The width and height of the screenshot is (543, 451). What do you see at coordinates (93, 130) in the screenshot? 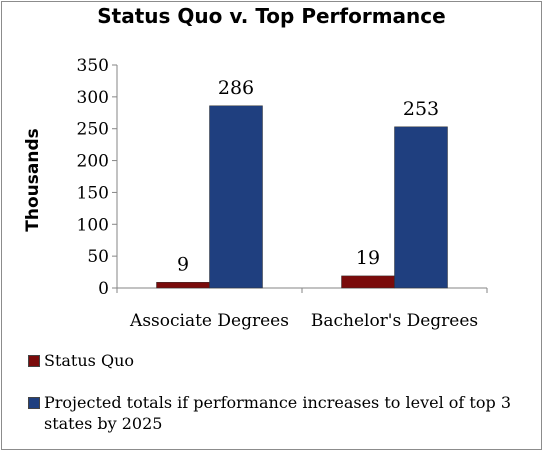
I see `y-tick-label: 250` at bounding box center [93, 130].